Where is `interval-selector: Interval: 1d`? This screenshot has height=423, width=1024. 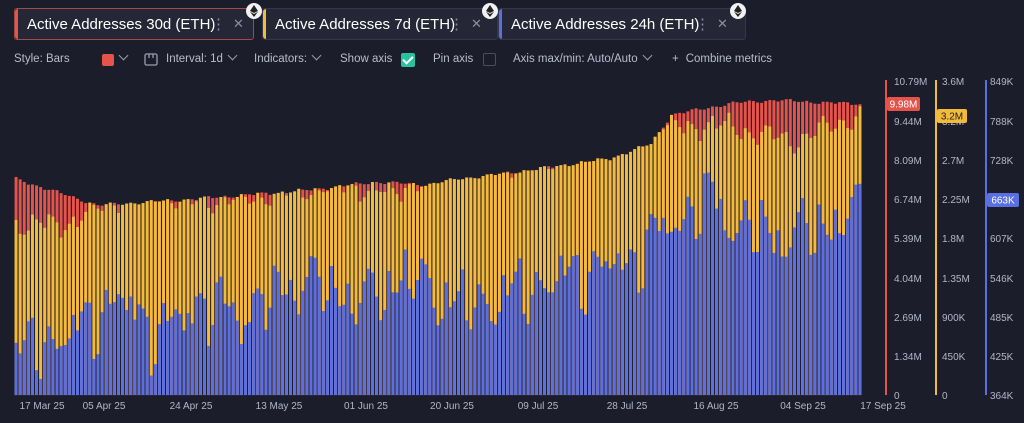
interval-selector: Interval: 1d is located at coordinates (202, 57).